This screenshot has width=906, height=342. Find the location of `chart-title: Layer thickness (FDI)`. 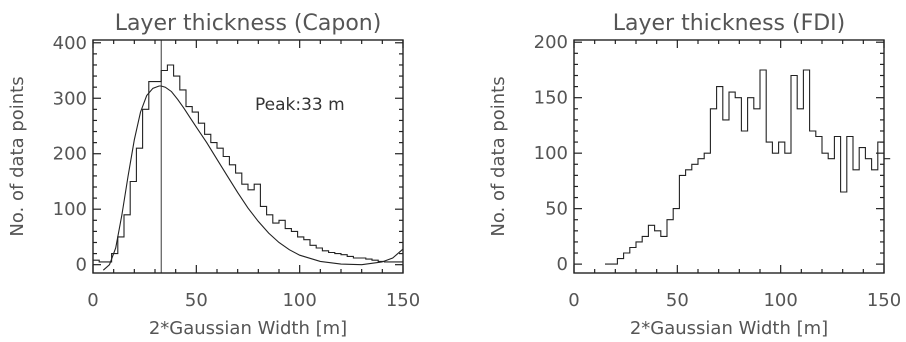

chart-title: Layer thickness (FDI) is located at coordinates (729, 23).